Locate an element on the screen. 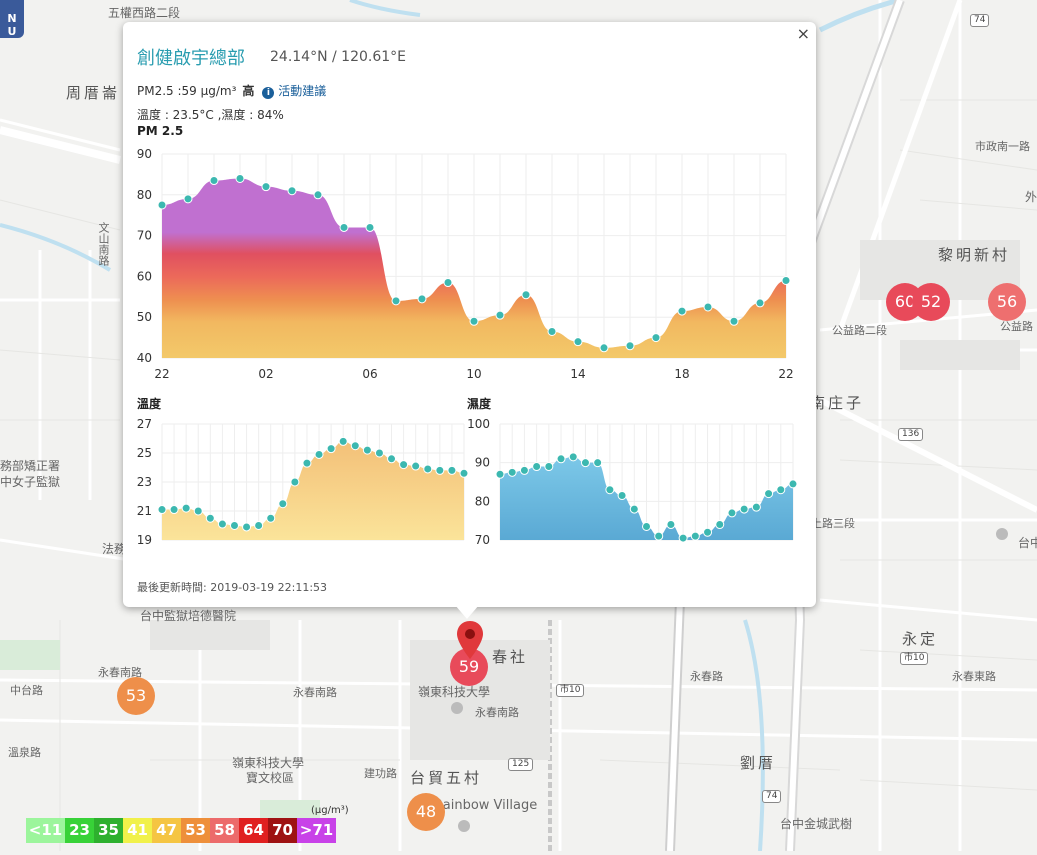 This screenshot has width=1037, height=855. map-label-gongyi-3: 公益路 is located at coordinates (1016, 326).